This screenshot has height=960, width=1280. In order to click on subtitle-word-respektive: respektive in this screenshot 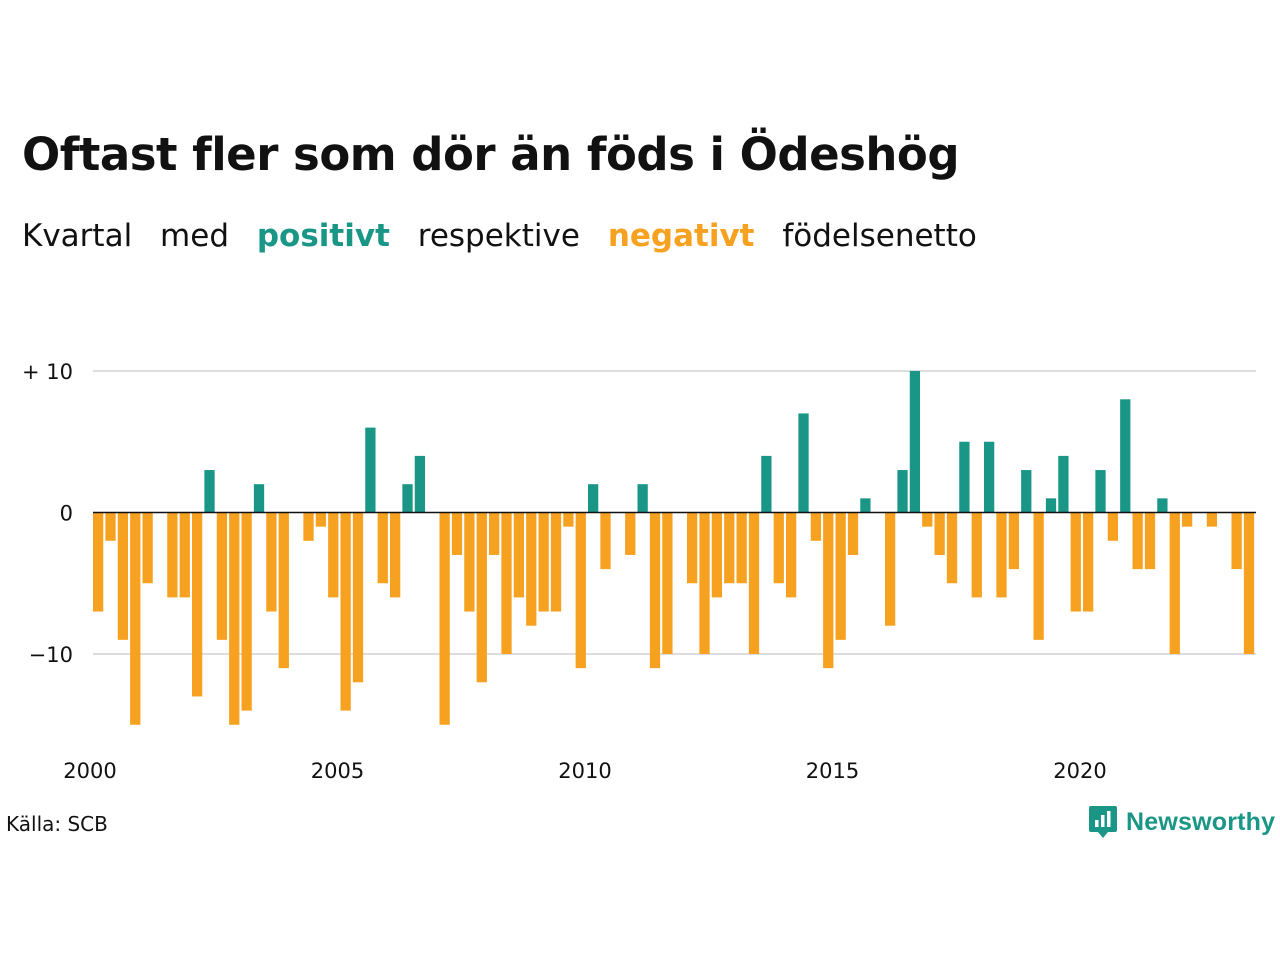, I will do `click(498, 236)`.